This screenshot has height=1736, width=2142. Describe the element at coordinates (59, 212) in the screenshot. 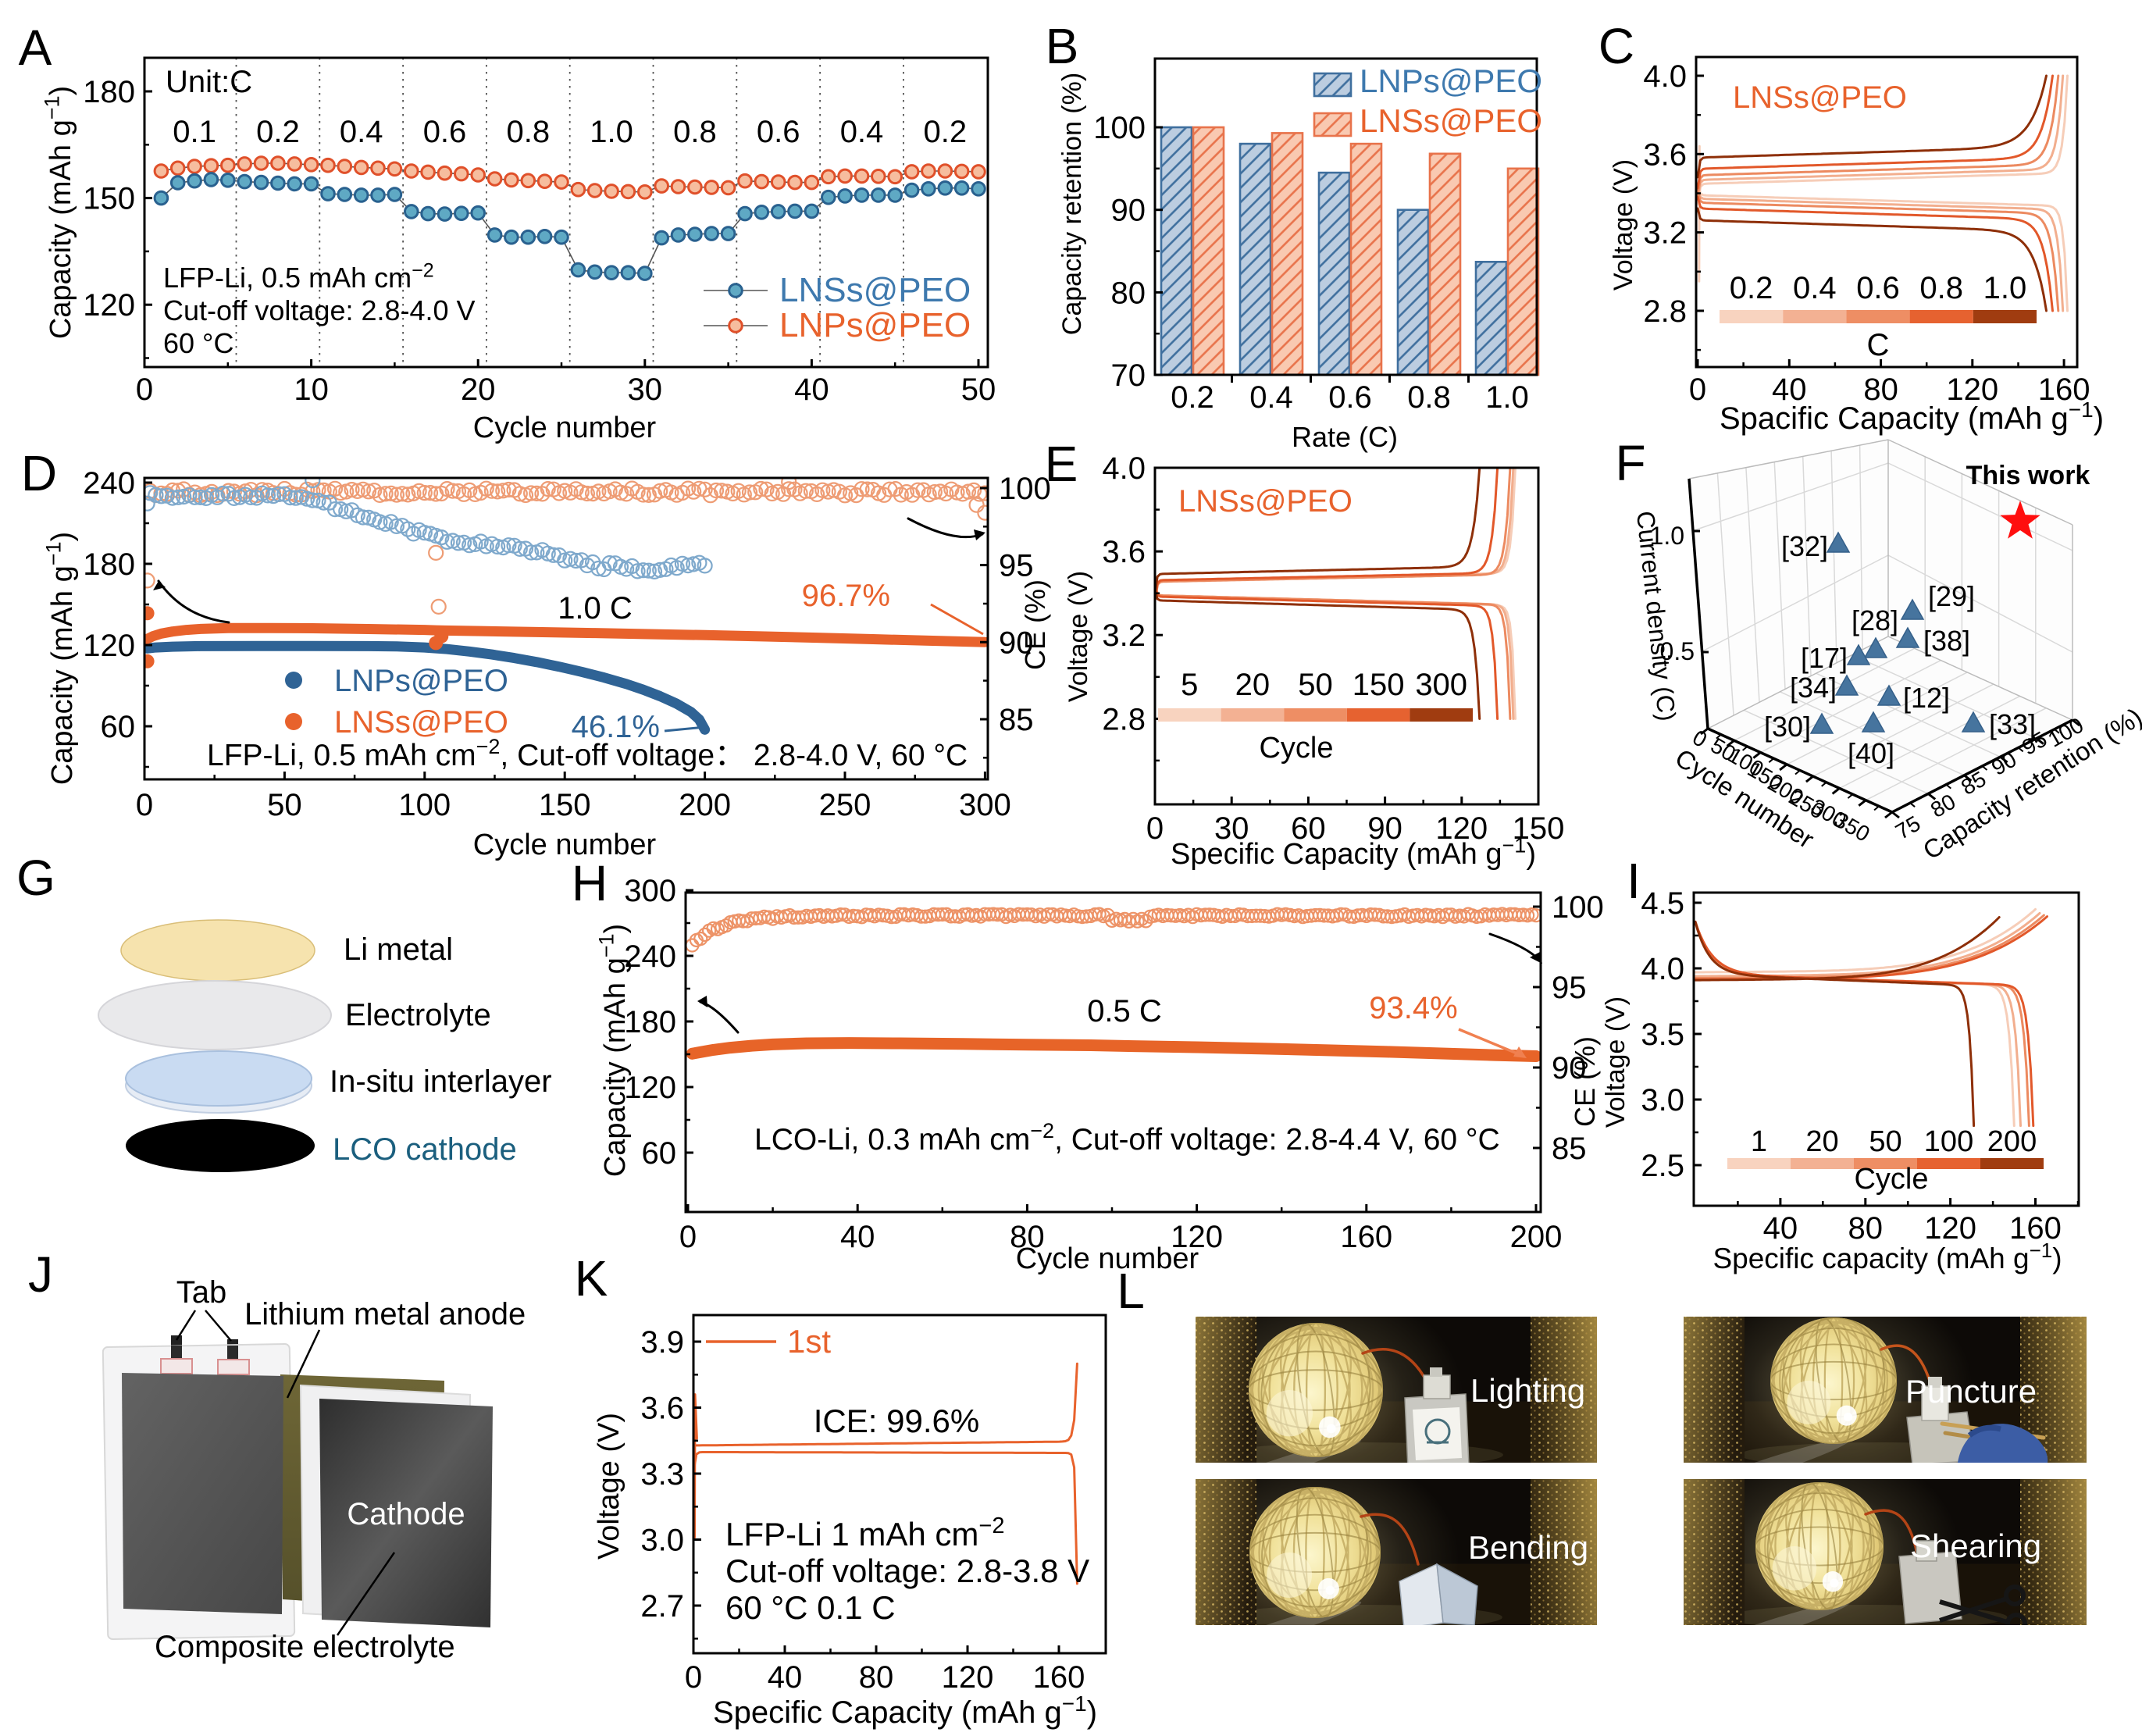

I see `svg-text: Capacity (mAh g−1)` at that location.